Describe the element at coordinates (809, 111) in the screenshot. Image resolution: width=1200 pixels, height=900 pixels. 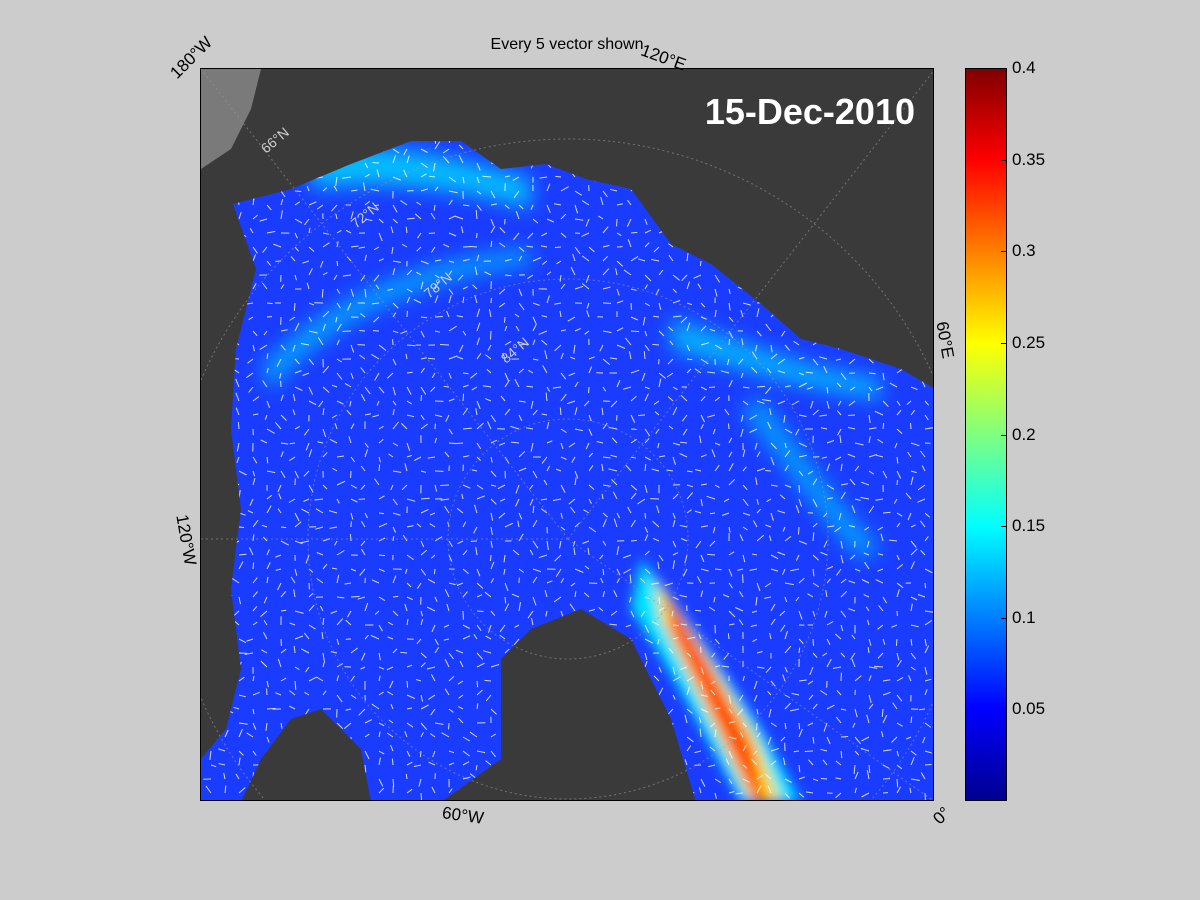
I see `date-label: 15-Dec-2010` at that location.